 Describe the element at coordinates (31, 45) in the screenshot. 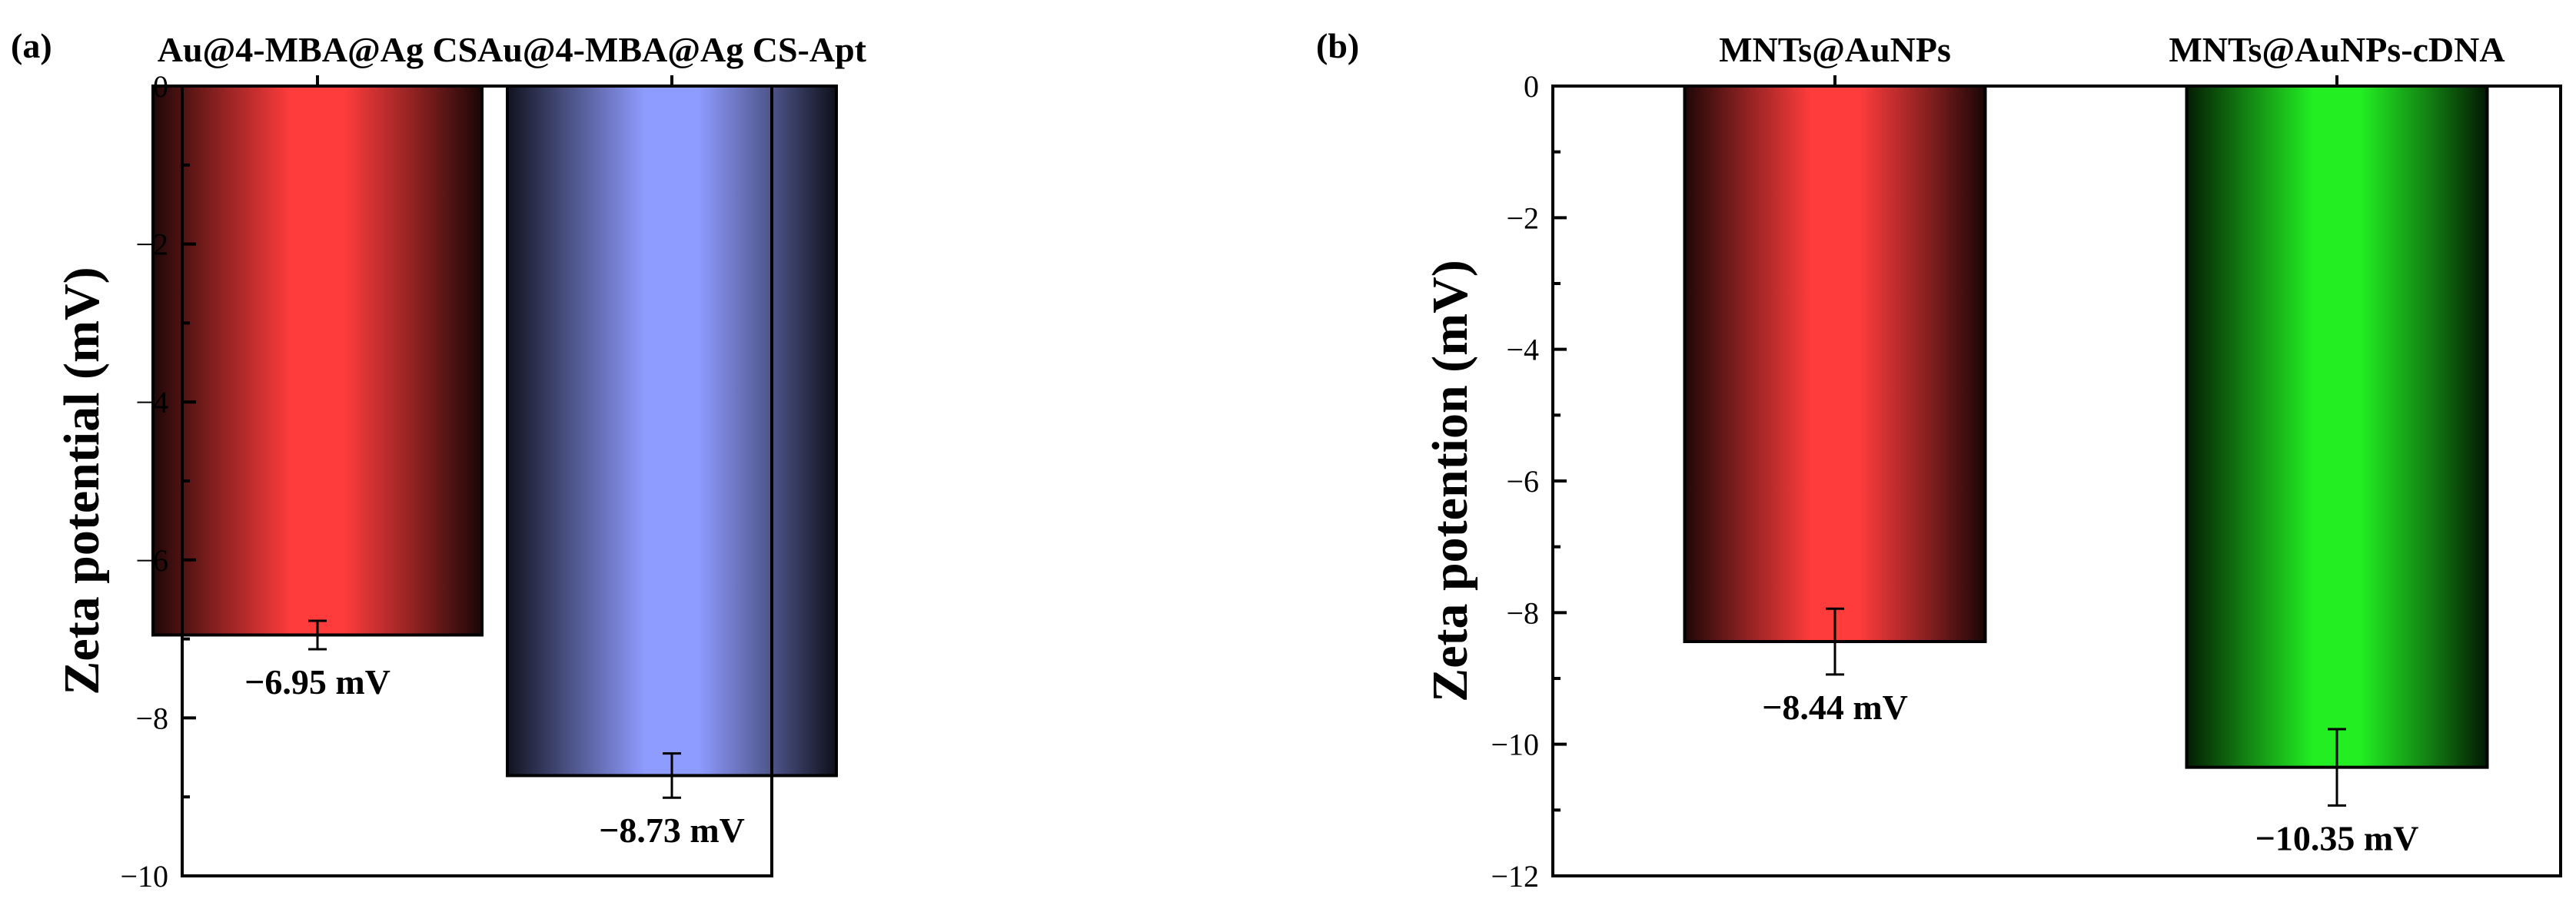

I see `panel-label: (a)` at that location.